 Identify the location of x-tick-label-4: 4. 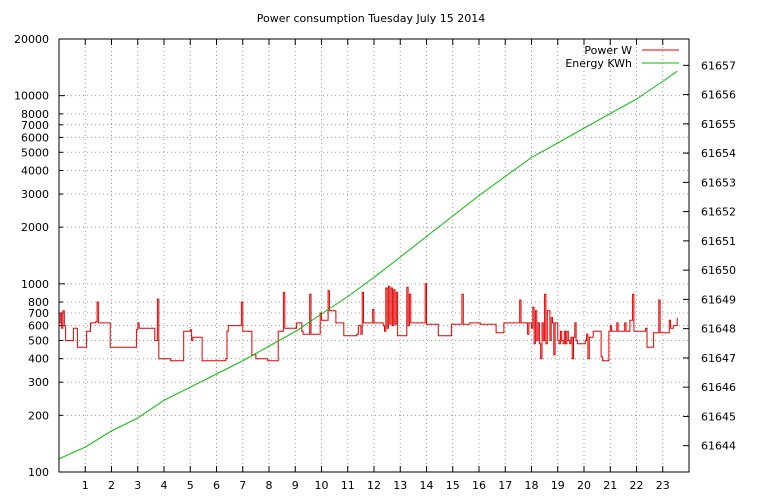
(164, 485).